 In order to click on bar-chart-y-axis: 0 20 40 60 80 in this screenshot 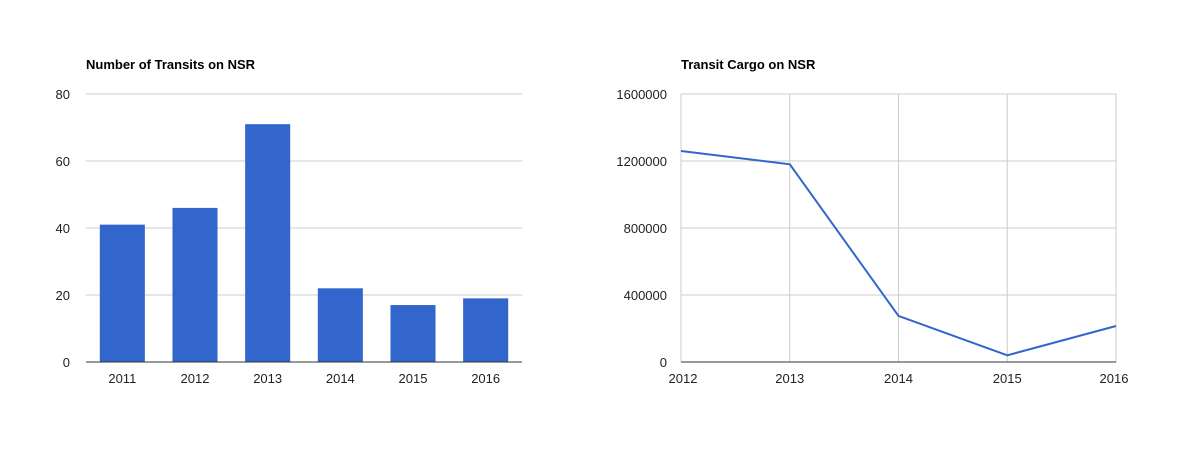, I will do `click(63, 228)`.